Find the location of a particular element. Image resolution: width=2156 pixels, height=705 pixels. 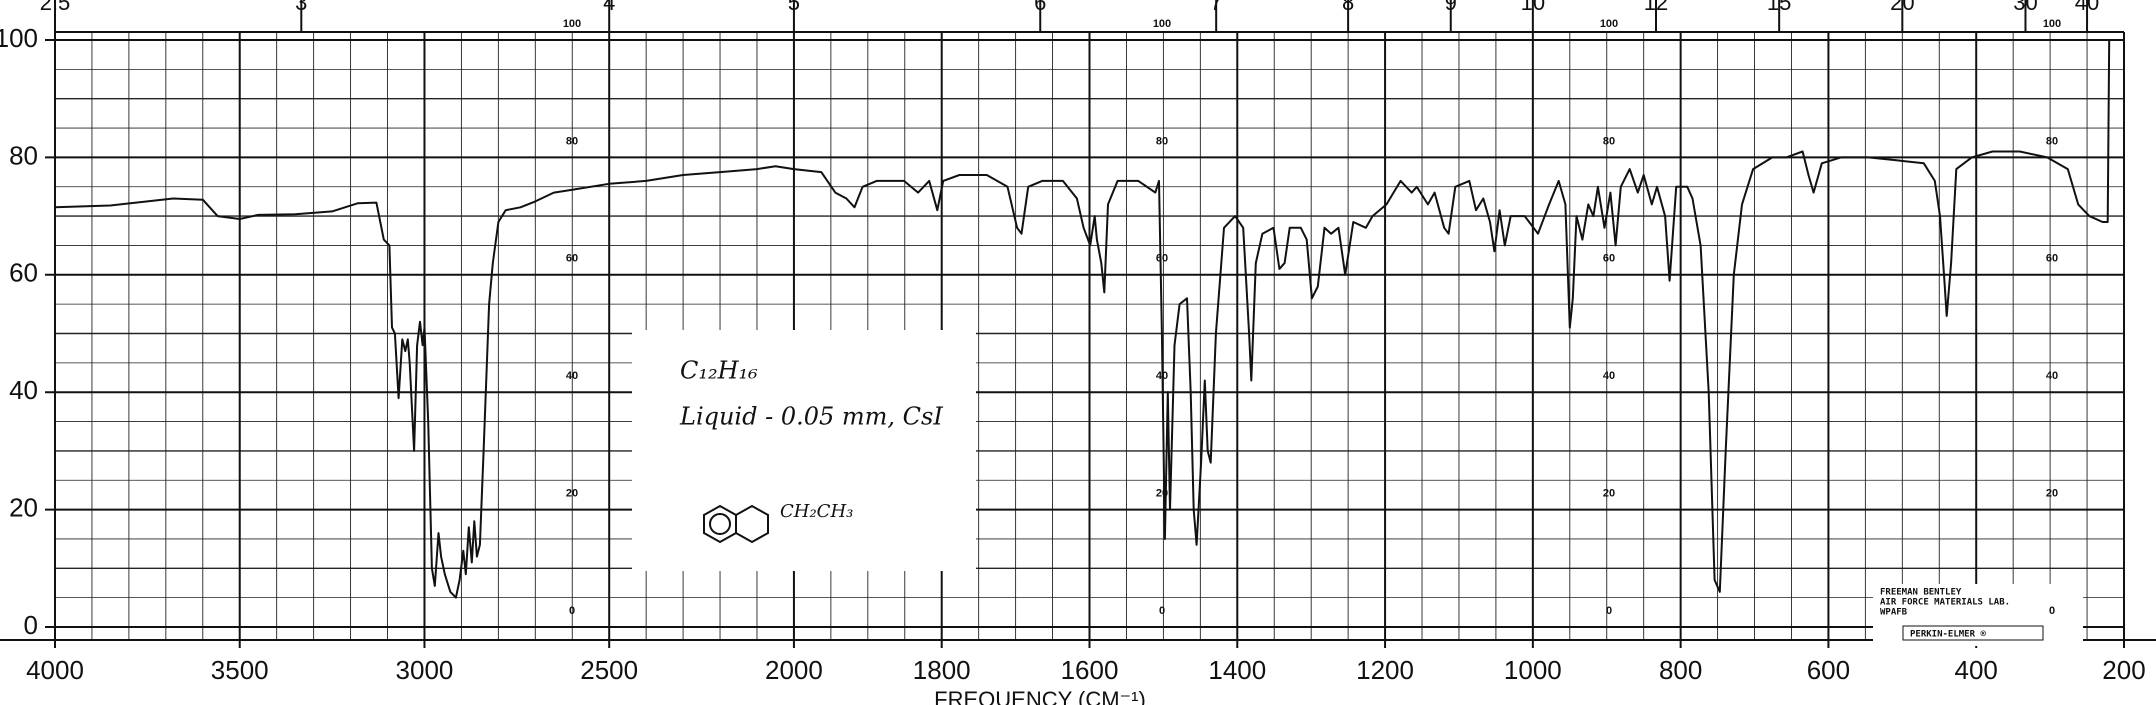

lab-line: FREEMAN BENTLEY is located at coordinates (1921, 593).